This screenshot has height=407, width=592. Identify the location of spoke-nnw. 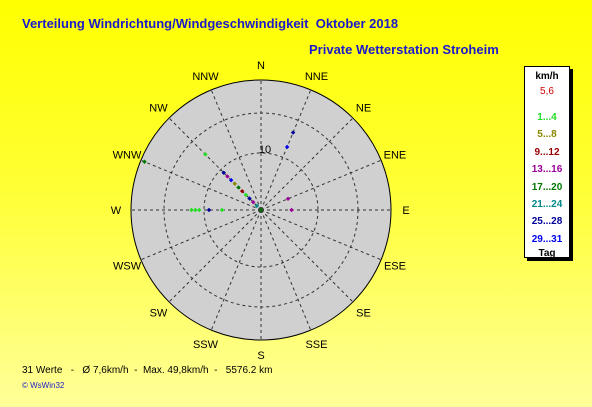
(236, 150).